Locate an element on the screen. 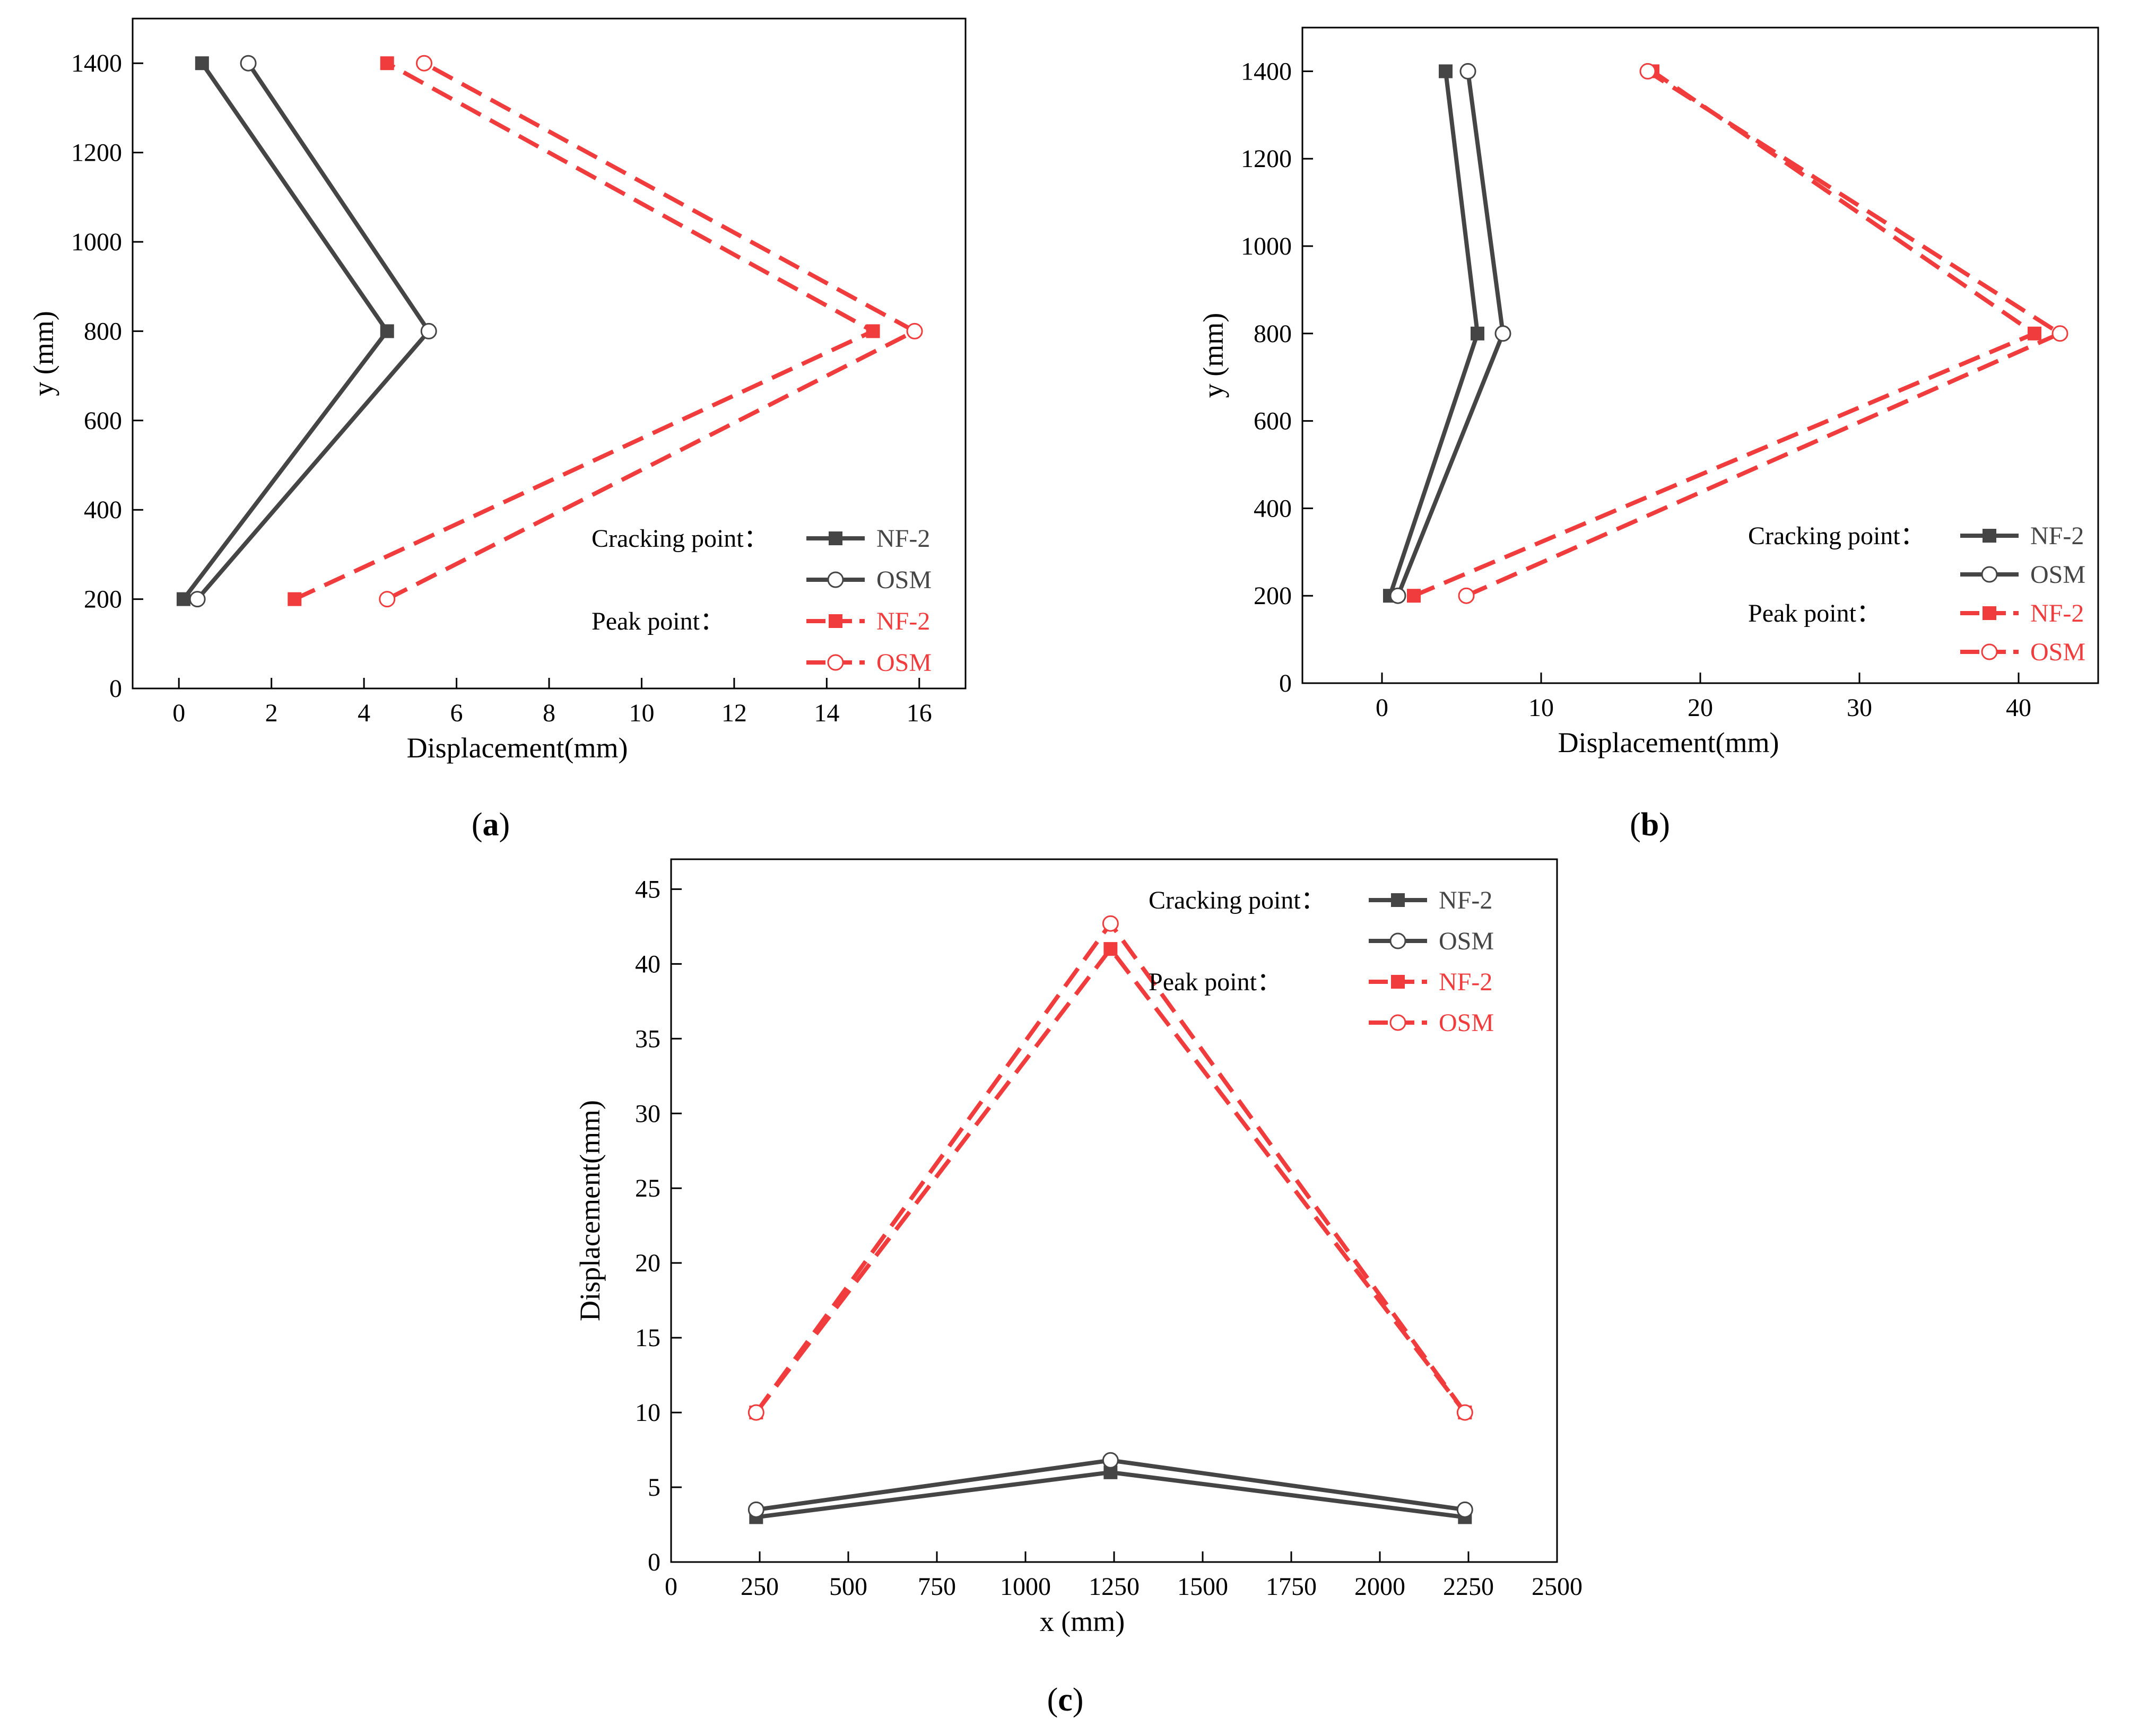 Image resolution: width=2130 pixels, height=1736 pixels. x-tick-label: 2 is located at coordinates (271, 713).